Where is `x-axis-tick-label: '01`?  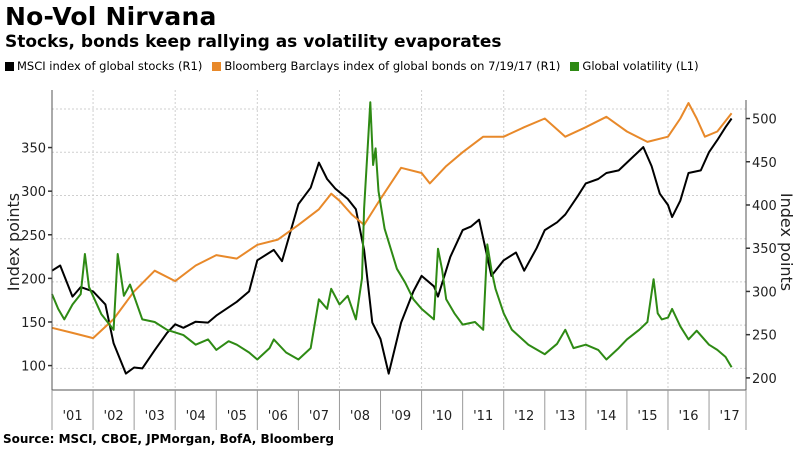 x-axis-tick-label: '01 is located at coordinates (72, 416).